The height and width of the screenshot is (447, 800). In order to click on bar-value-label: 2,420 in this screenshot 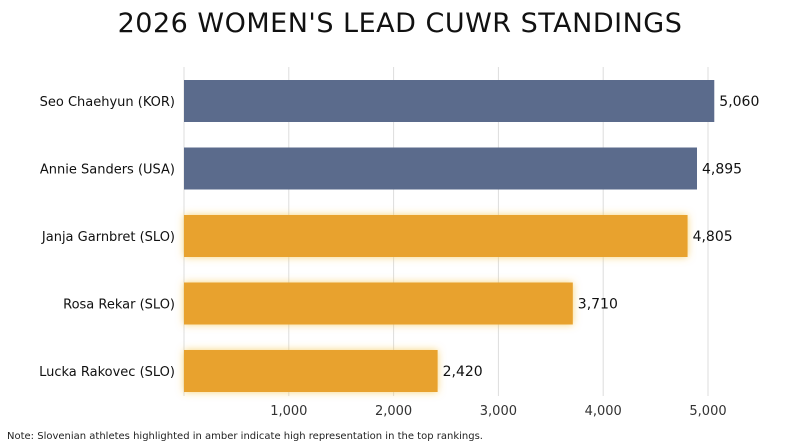, I will do `click(463, 372)`.